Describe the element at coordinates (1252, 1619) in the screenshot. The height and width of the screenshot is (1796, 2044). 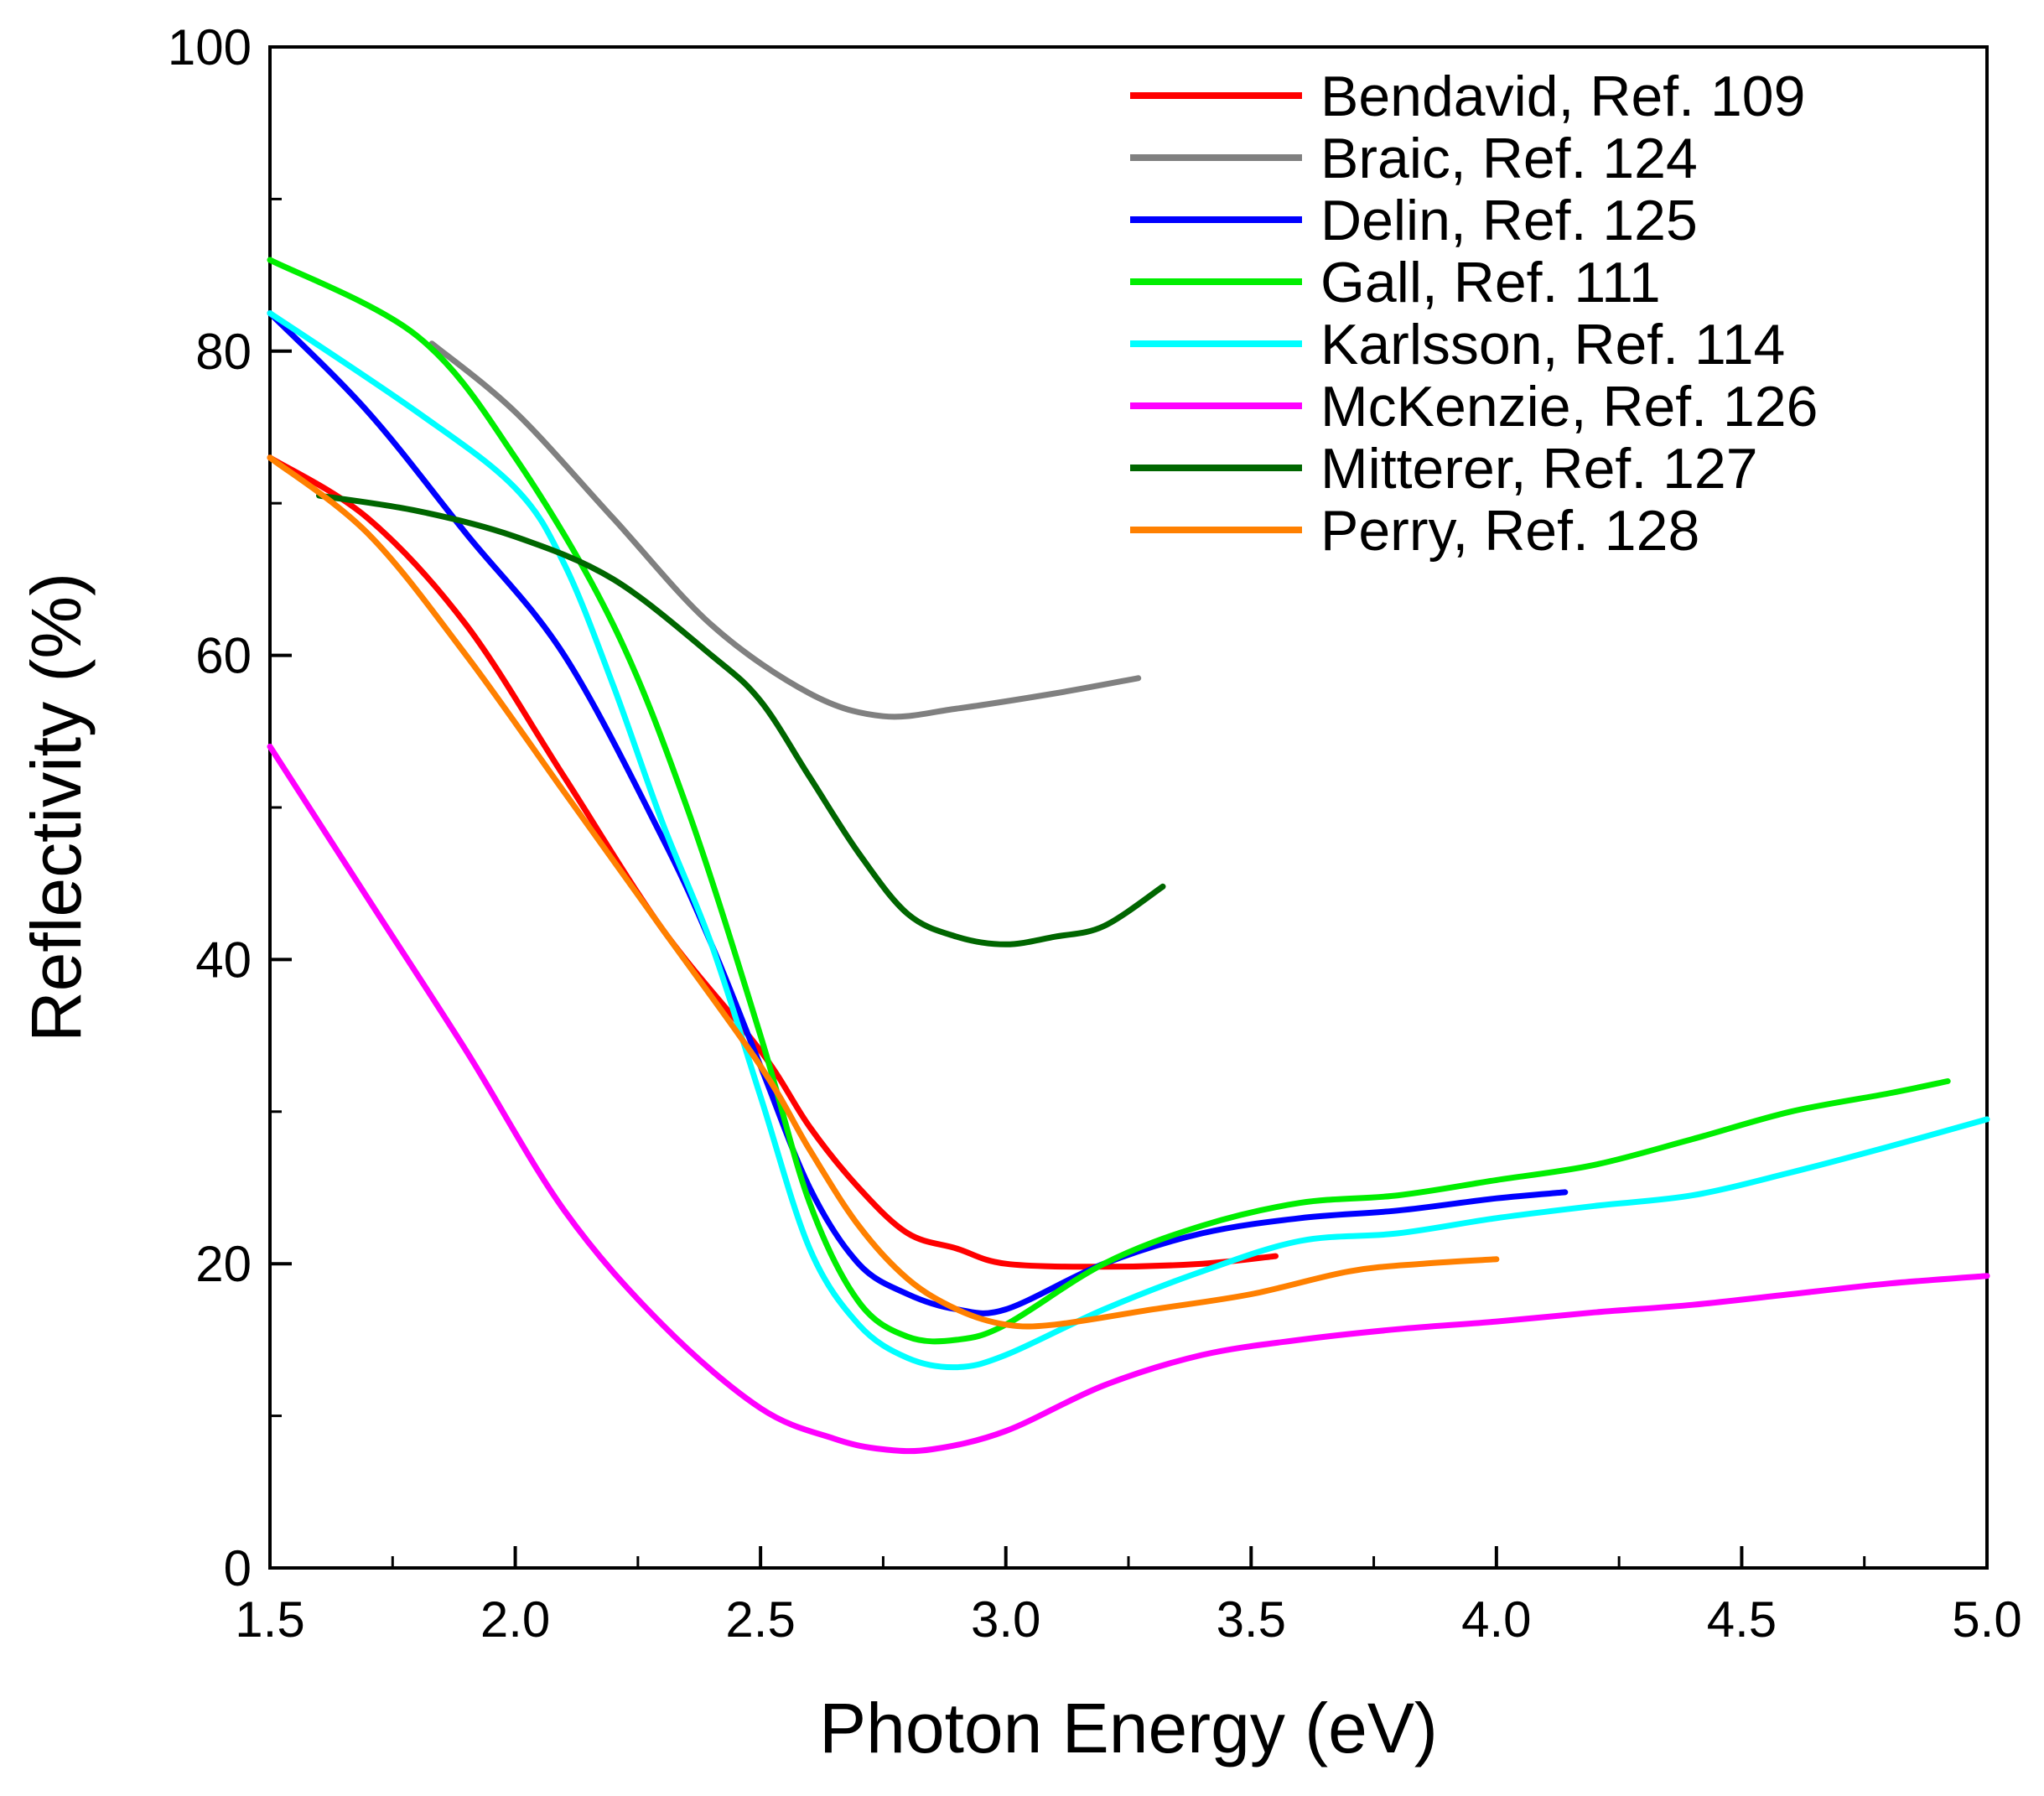
I see `x-tick-label: 3.5` at that location.